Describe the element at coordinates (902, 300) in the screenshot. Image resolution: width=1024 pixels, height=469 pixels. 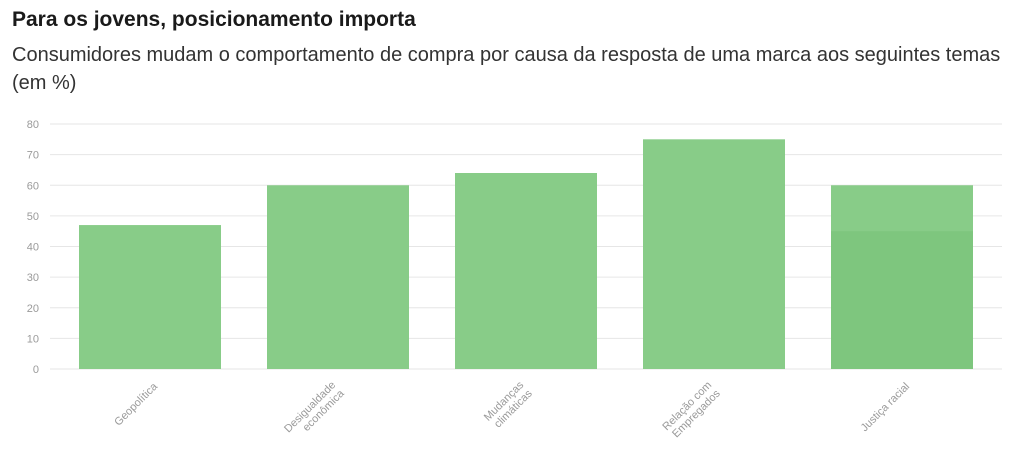
I see `bar-overlay` at that location.